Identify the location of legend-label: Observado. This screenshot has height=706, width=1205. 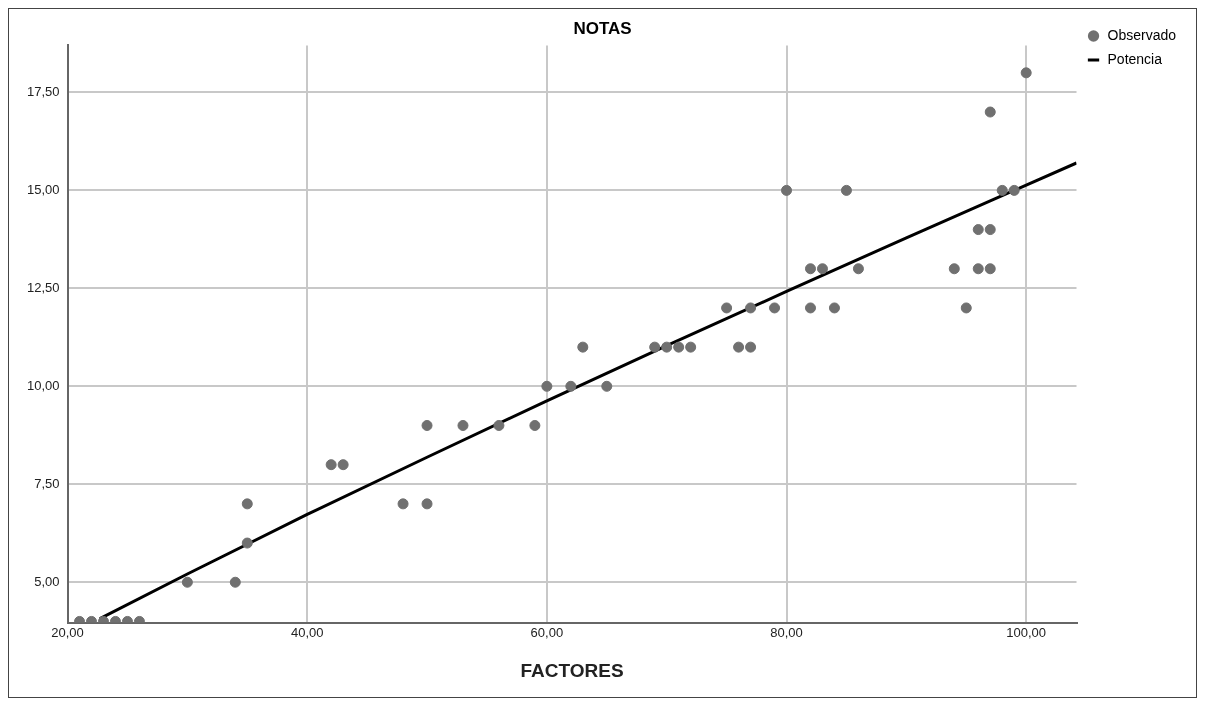
(1142, 34).